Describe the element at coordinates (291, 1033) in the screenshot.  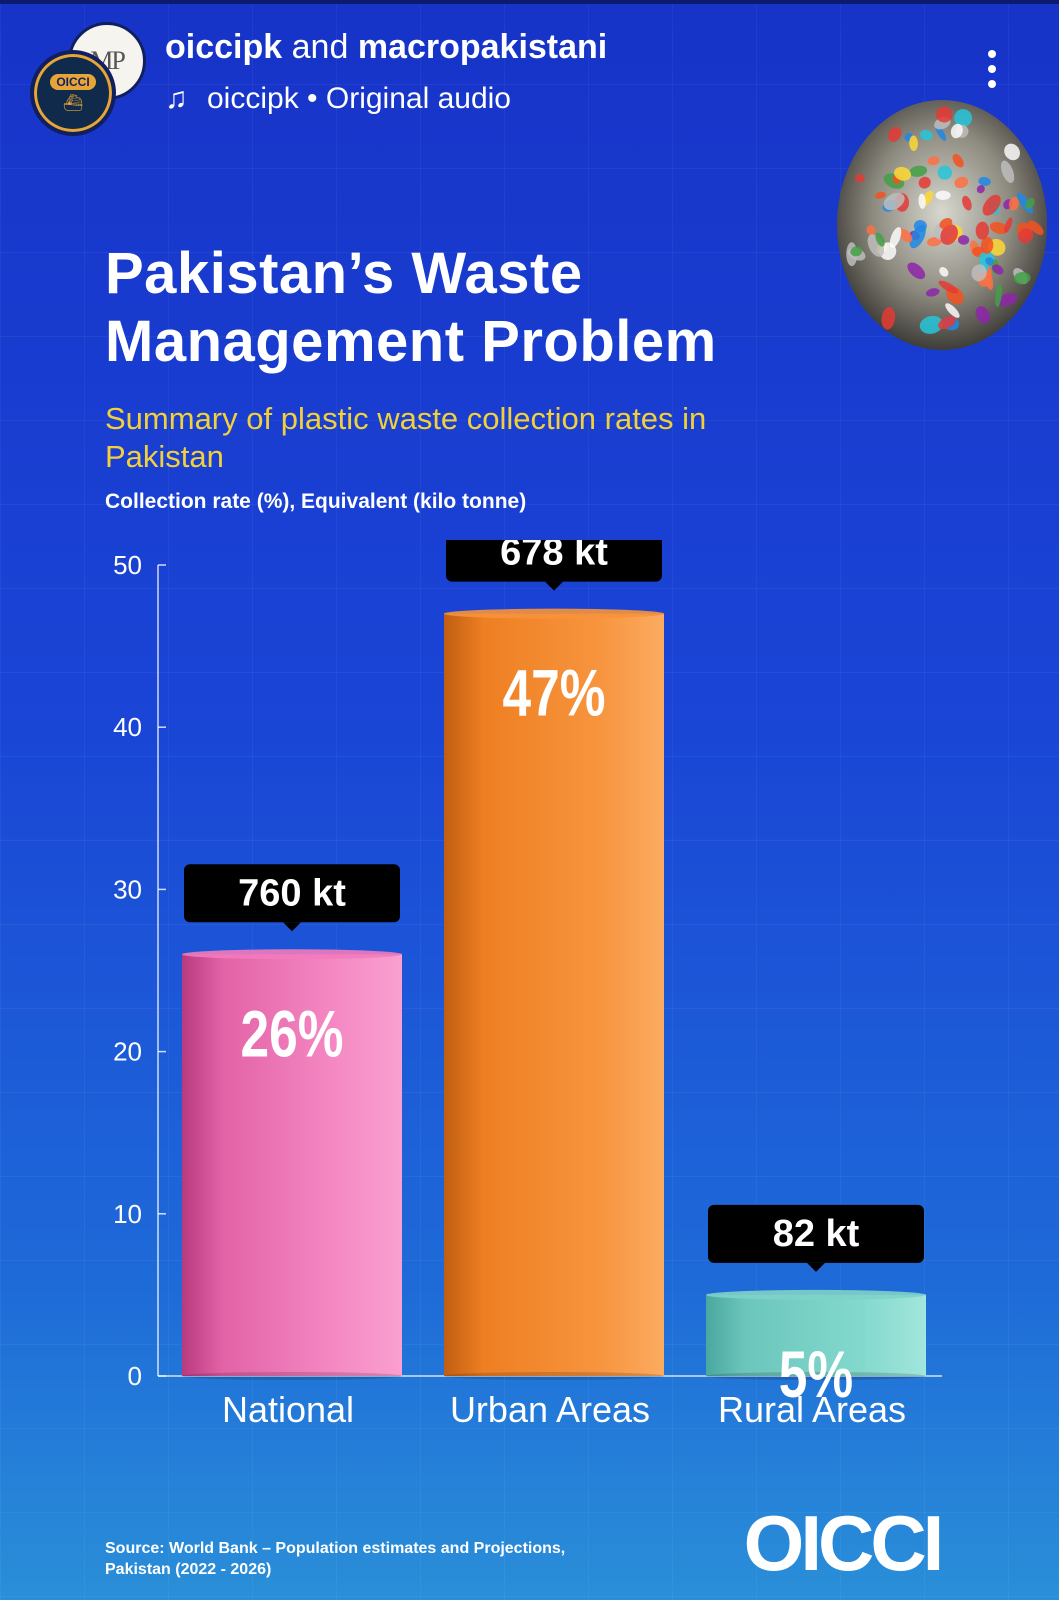
I see `value-label: 26%` at that location.